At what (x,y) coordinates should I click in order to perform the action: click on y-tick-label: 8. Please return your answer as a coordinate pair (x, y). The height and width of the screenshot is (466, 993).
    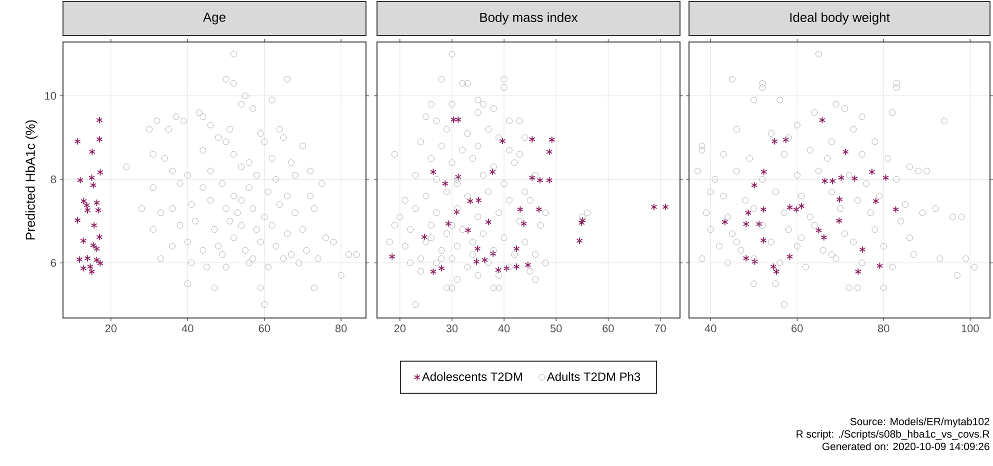
    Looking at the image, I should click on (53, 180).